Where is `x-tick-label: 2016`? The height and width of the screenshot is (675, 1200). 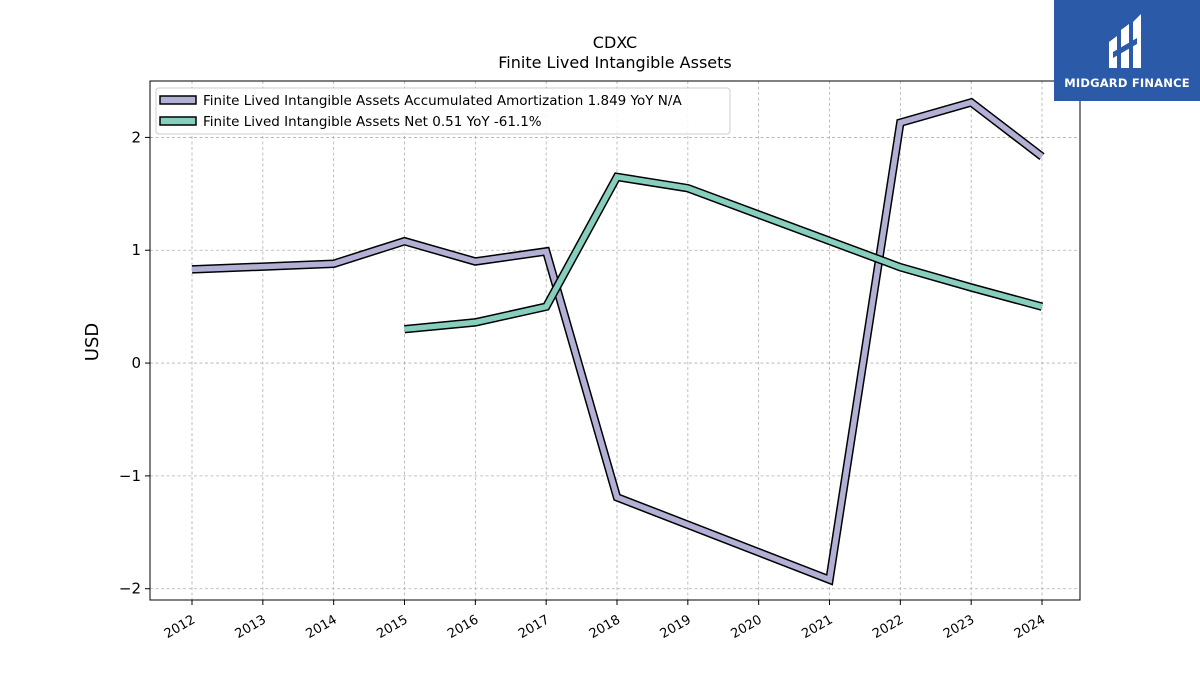 x-tick-label: 2016 is located at coordinates (463, 627).